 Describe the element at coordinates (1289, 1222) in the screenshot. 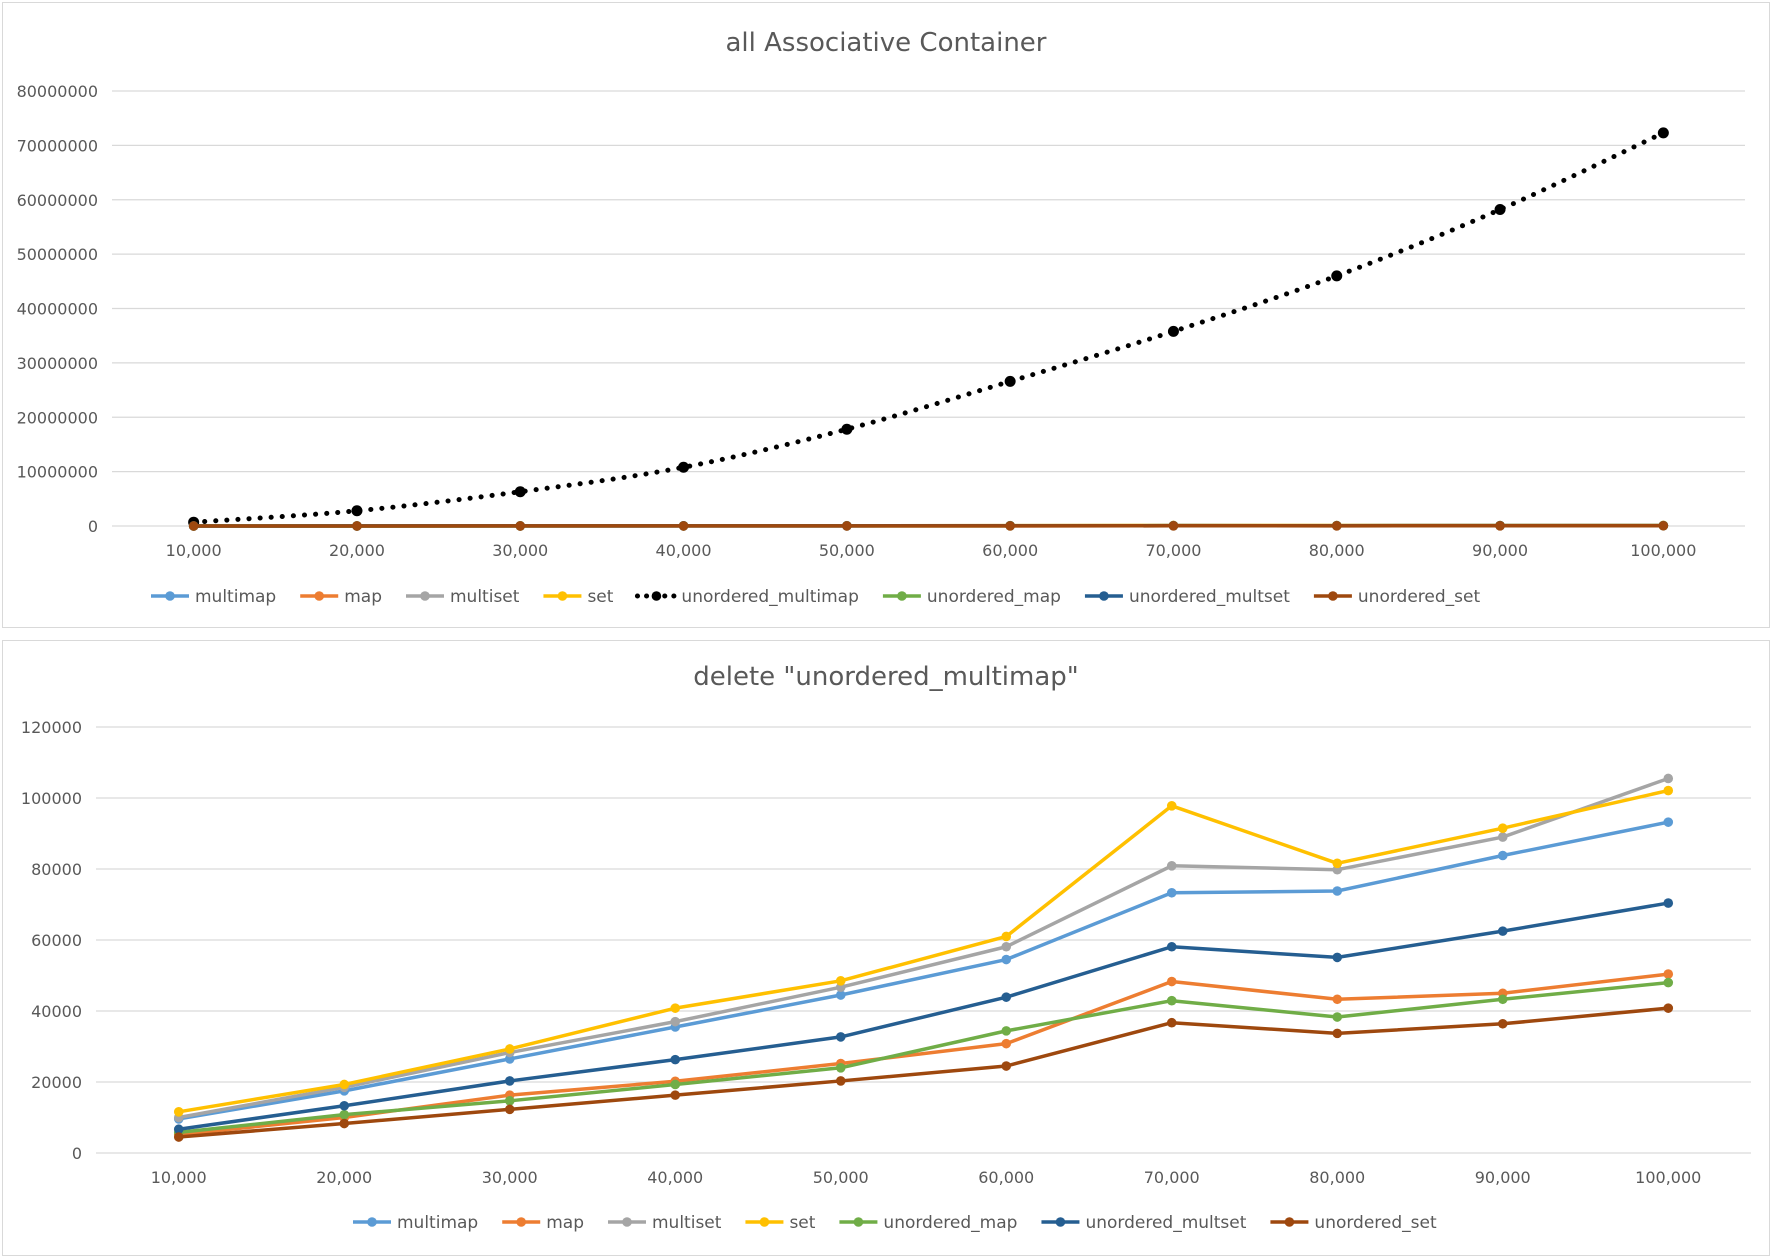

I see `legend-marker-unordered_set` at that location.